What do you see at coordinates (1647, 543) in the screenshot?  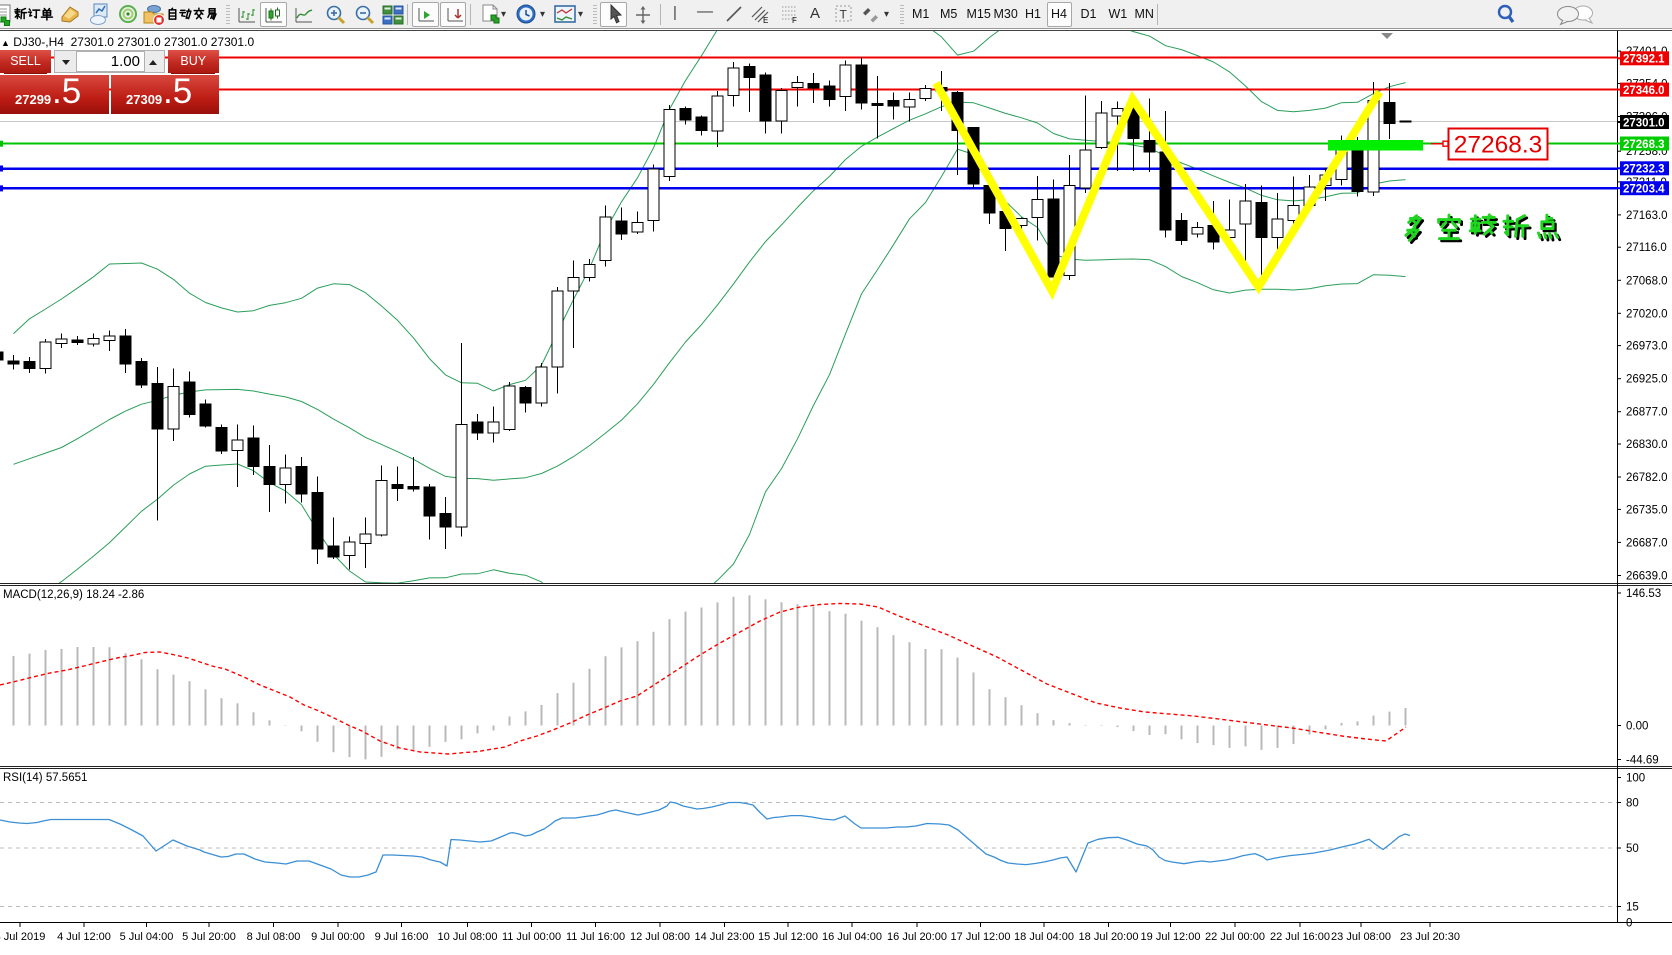 I see `svg-text: 26687.0` at bounding box center [1647, 543].